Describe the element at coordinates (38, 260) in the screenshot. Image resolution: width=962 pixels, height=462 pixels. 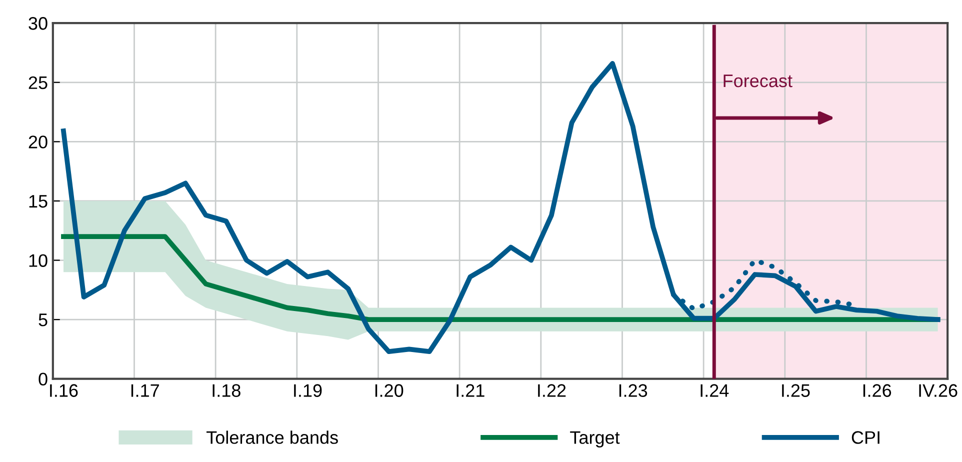
I see `y-tick-label: 10` at that location.